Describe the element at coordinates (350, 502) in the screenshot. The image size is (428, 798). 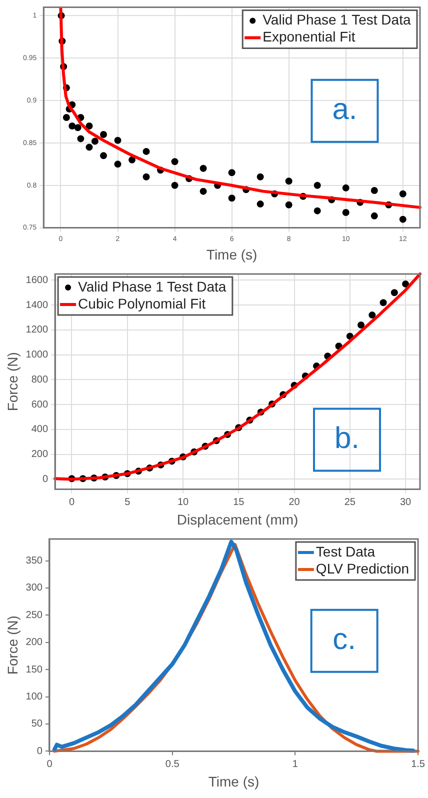
I see `x-tick-label: 25` at that location.